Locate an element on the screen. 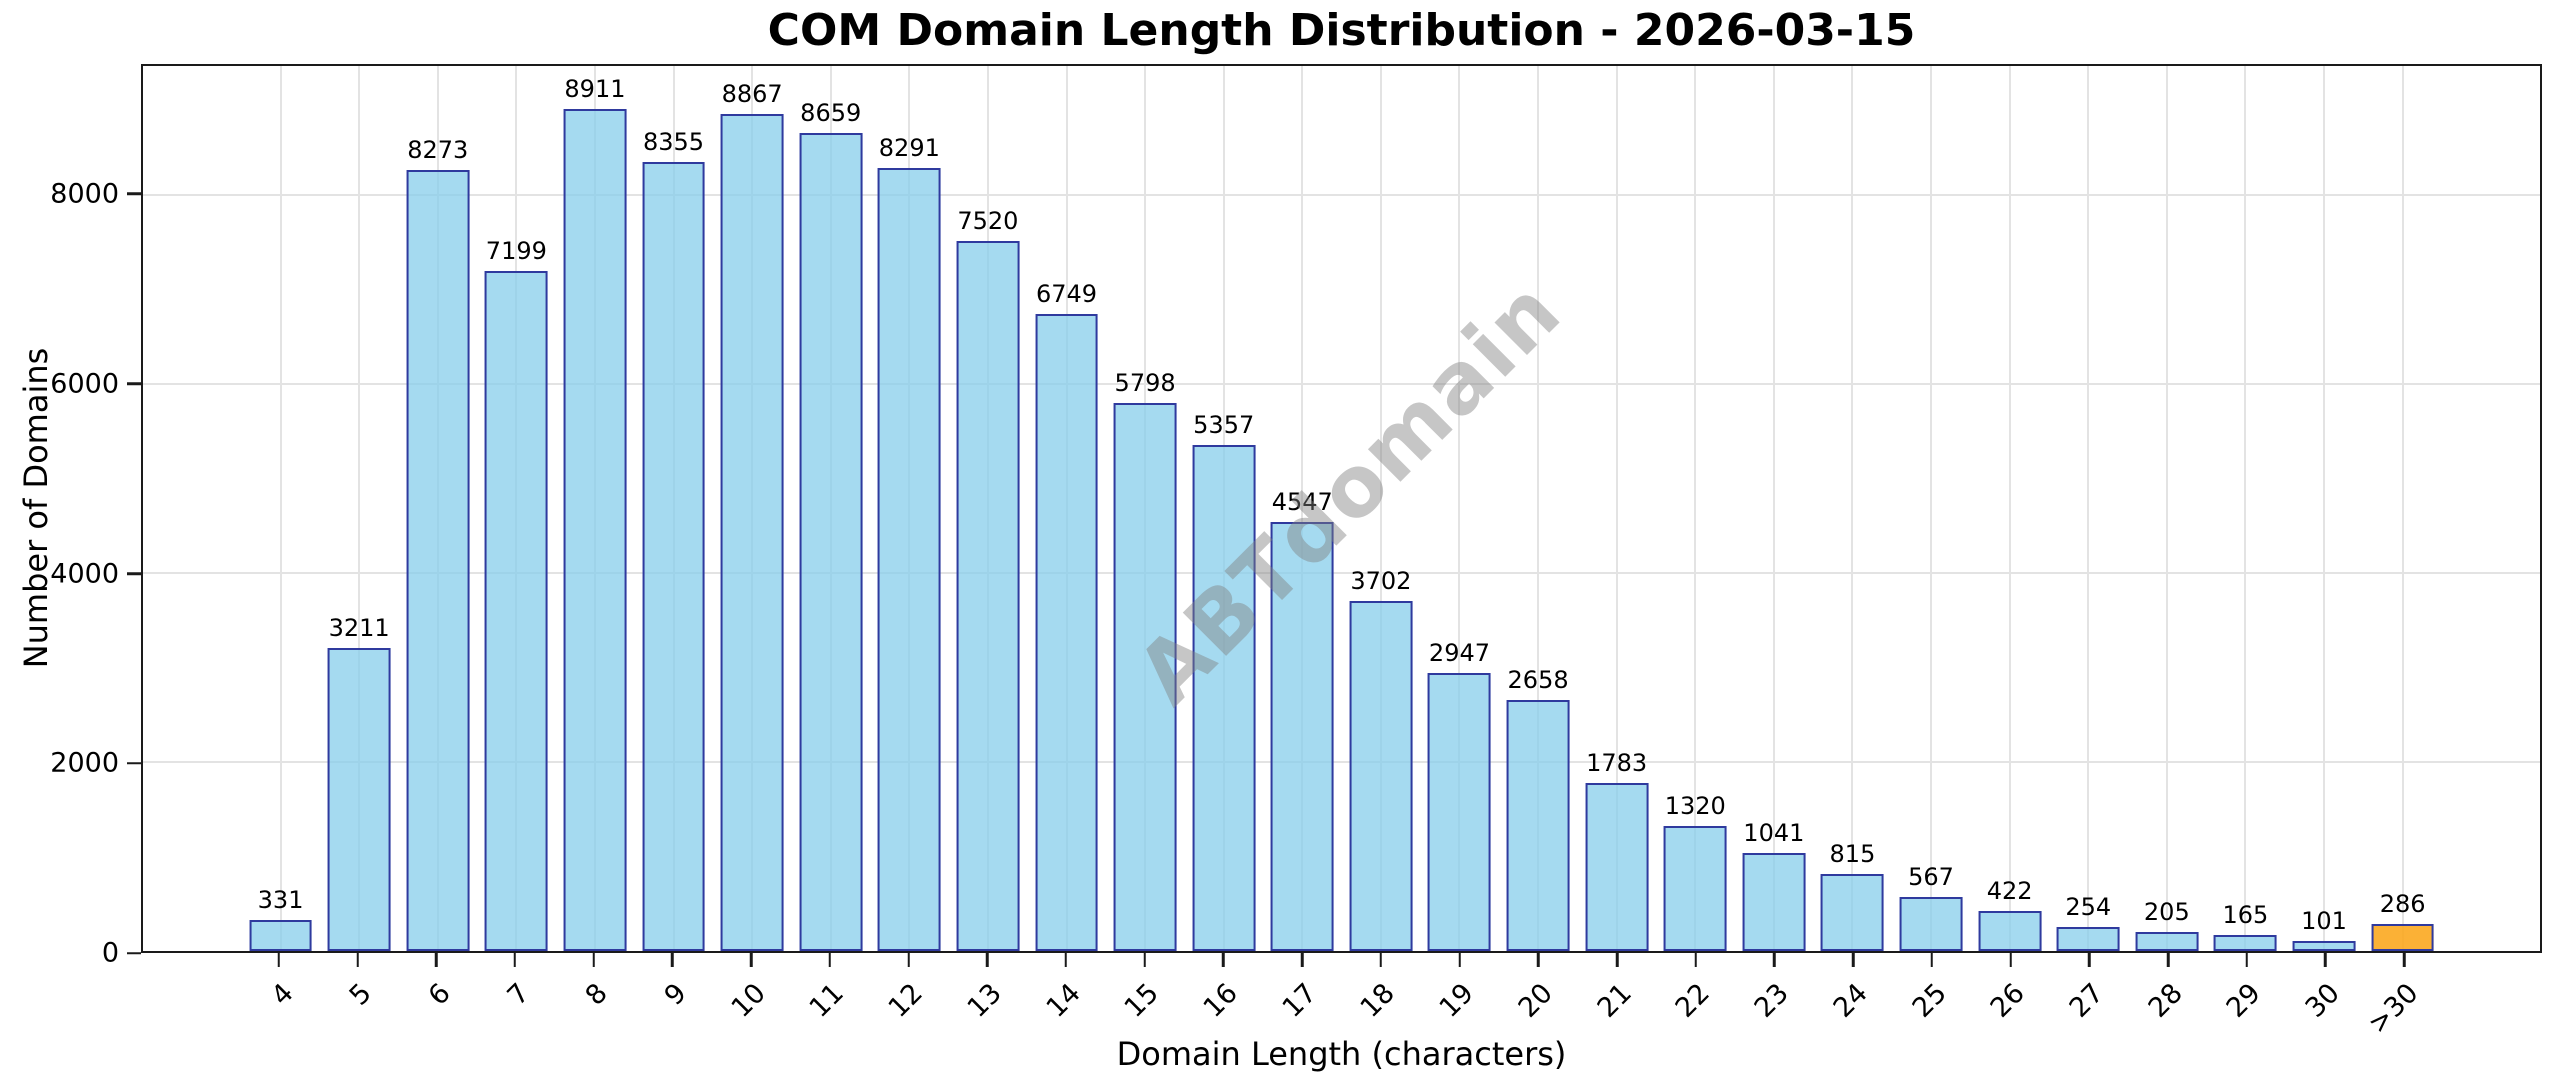  bar-value-label: 567 is located at coordinates (1931, 877).